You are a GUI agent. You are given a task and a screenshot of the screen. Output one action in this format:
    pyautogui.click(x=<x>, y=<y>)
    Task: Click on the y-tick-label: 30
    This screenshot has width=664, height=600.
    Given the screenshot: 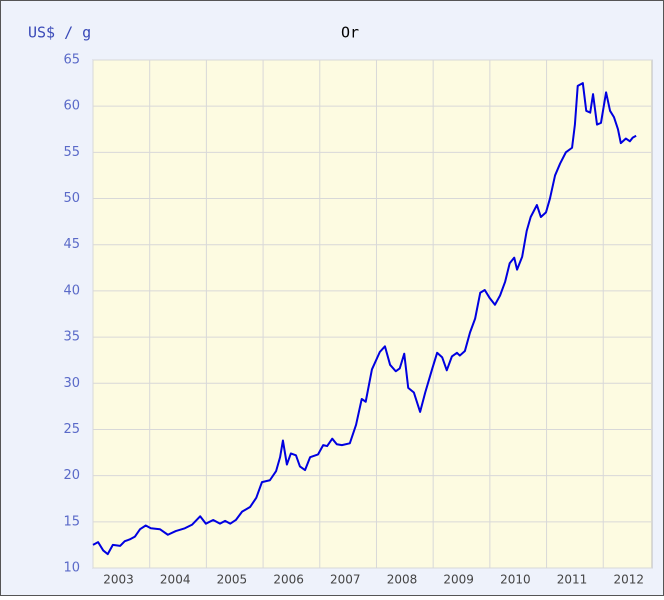 What is the action you would take?
    pyautogui.click(x=71, y=383)
    